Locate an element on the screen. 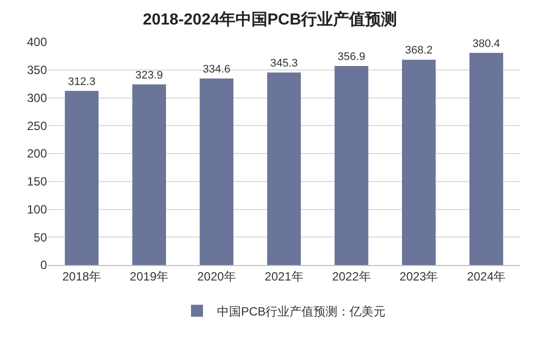 This screenshot has width=540, height=337. x-tick-label: 2021年 is located at coordinates (284, 276).